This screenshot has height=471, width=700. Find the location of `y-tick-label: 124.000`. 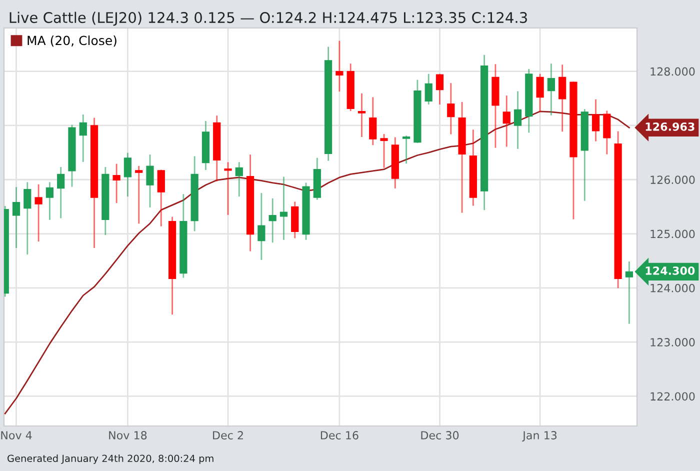

y-tick-label: 124.000 is located at coordinates (672, 288).